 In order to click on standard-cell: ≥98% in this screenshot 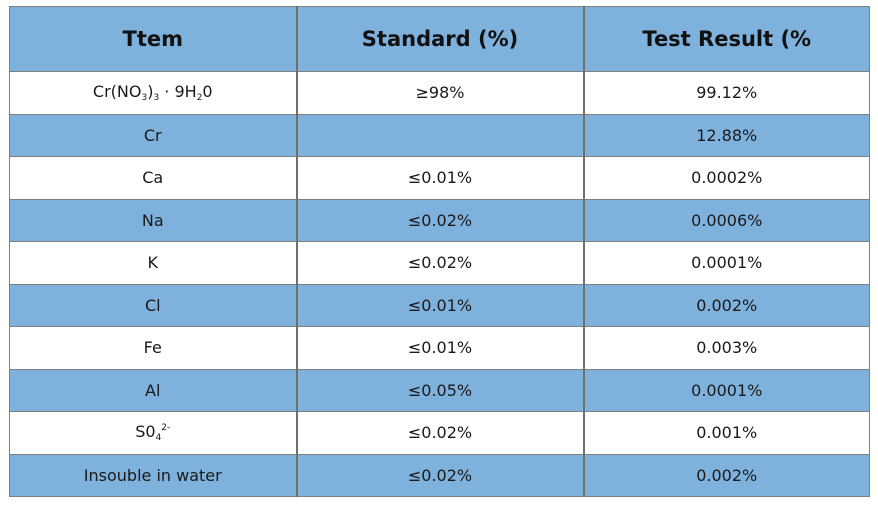, I will do `click(439, 93)`.